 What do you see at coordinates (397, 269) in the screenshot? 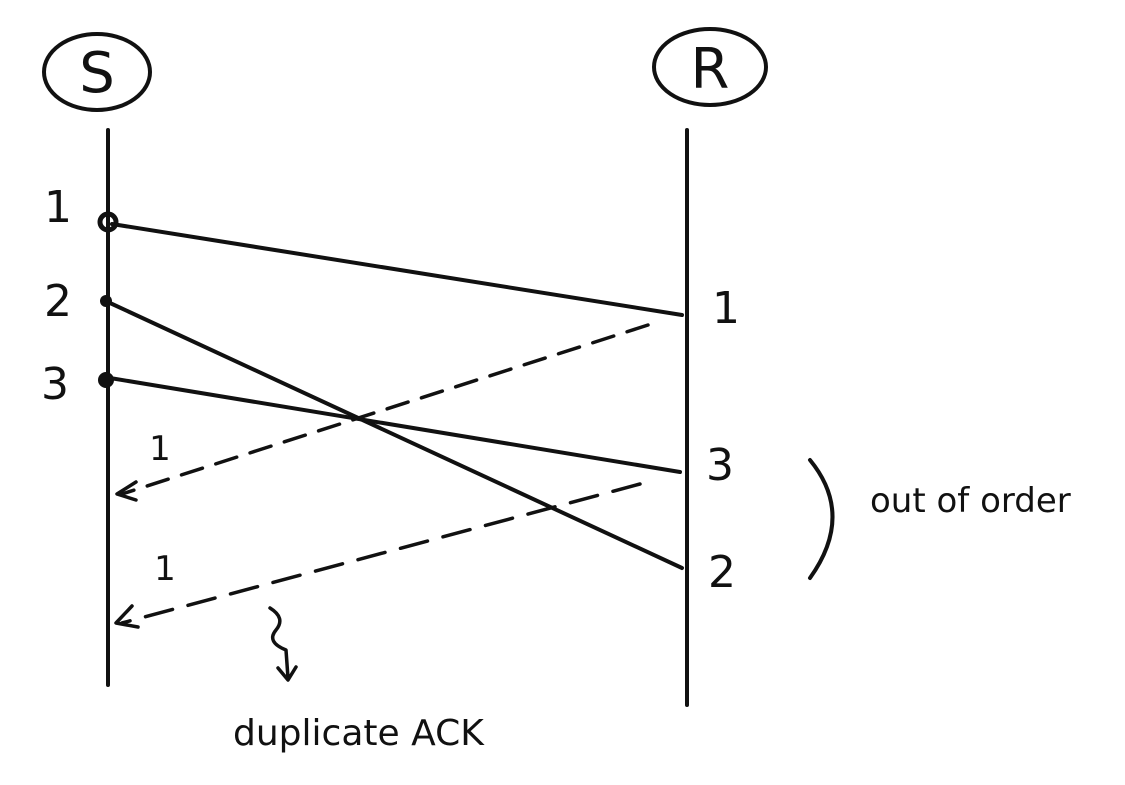
I see `packet-1-line` at bounding box center [397, 269].